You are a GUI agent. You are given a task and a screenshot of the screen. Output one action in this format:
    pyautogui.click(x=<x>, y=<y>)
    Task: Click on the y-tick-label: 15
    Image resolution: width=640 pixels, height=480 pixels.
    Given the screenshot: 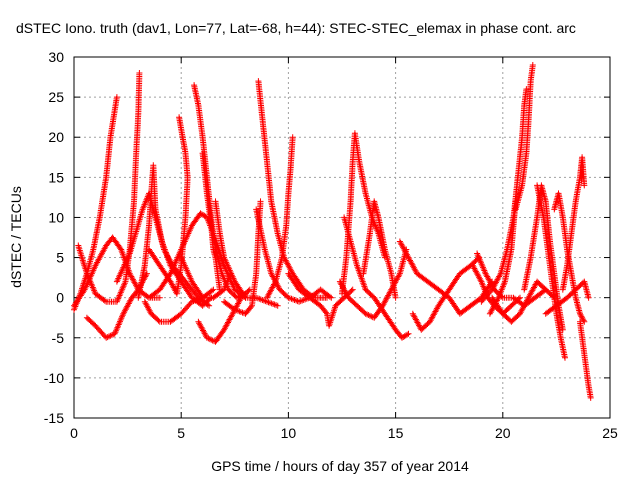 What is the action you would take?
    pyautogui.click(x=56, y=177)
    